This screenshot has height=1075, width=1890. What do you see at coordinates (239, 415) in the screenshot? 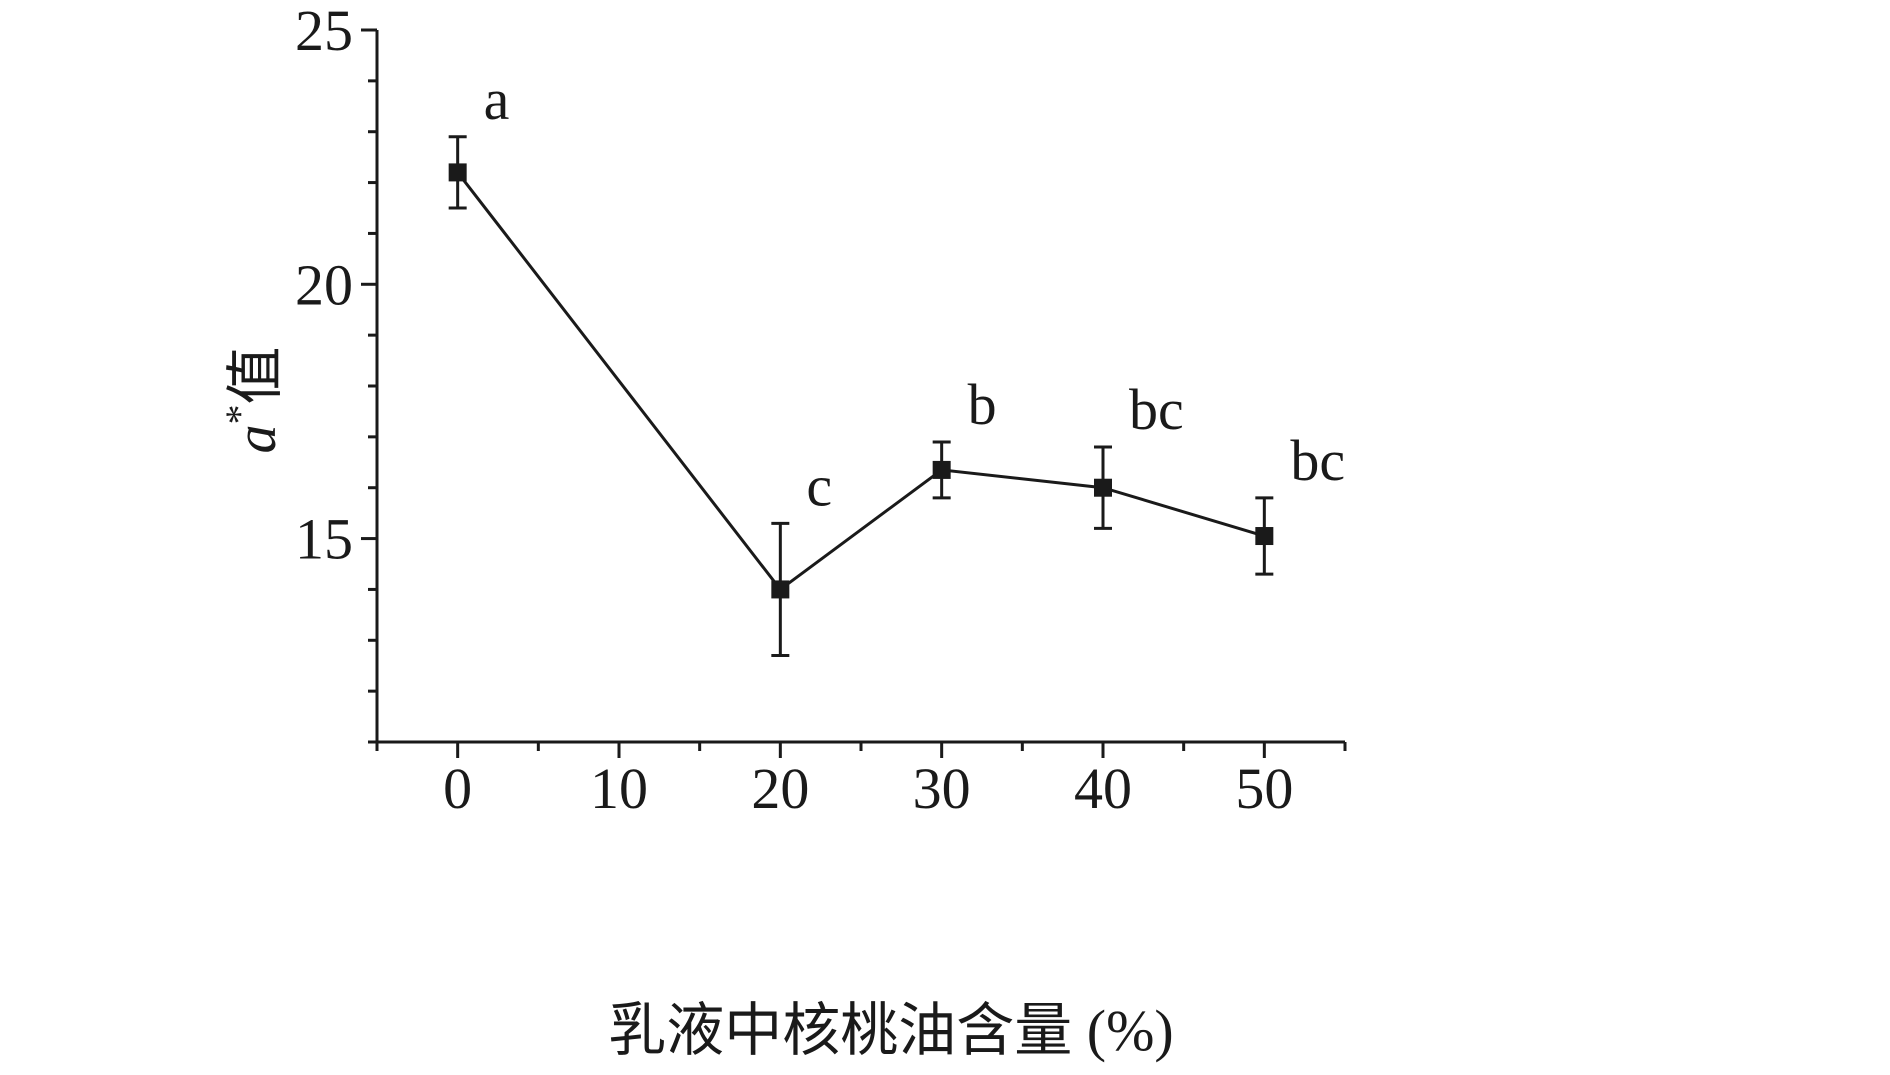
I see `y-axis-title-sup: *` at bounding box center [239, 415].